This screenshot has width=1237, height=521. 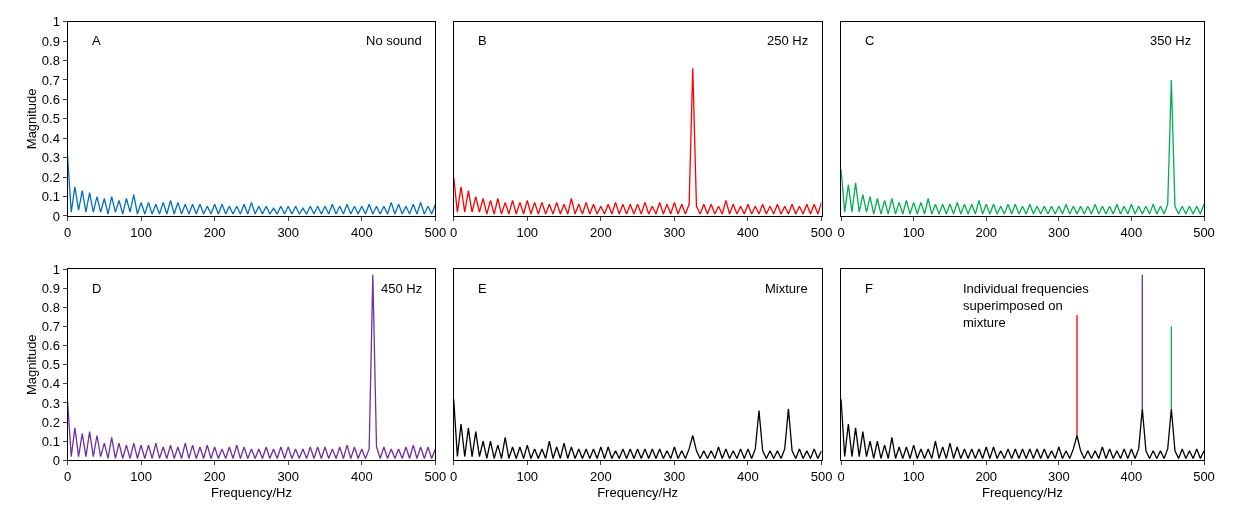 I want to click on annotation: C, so click(x=870, y=40).